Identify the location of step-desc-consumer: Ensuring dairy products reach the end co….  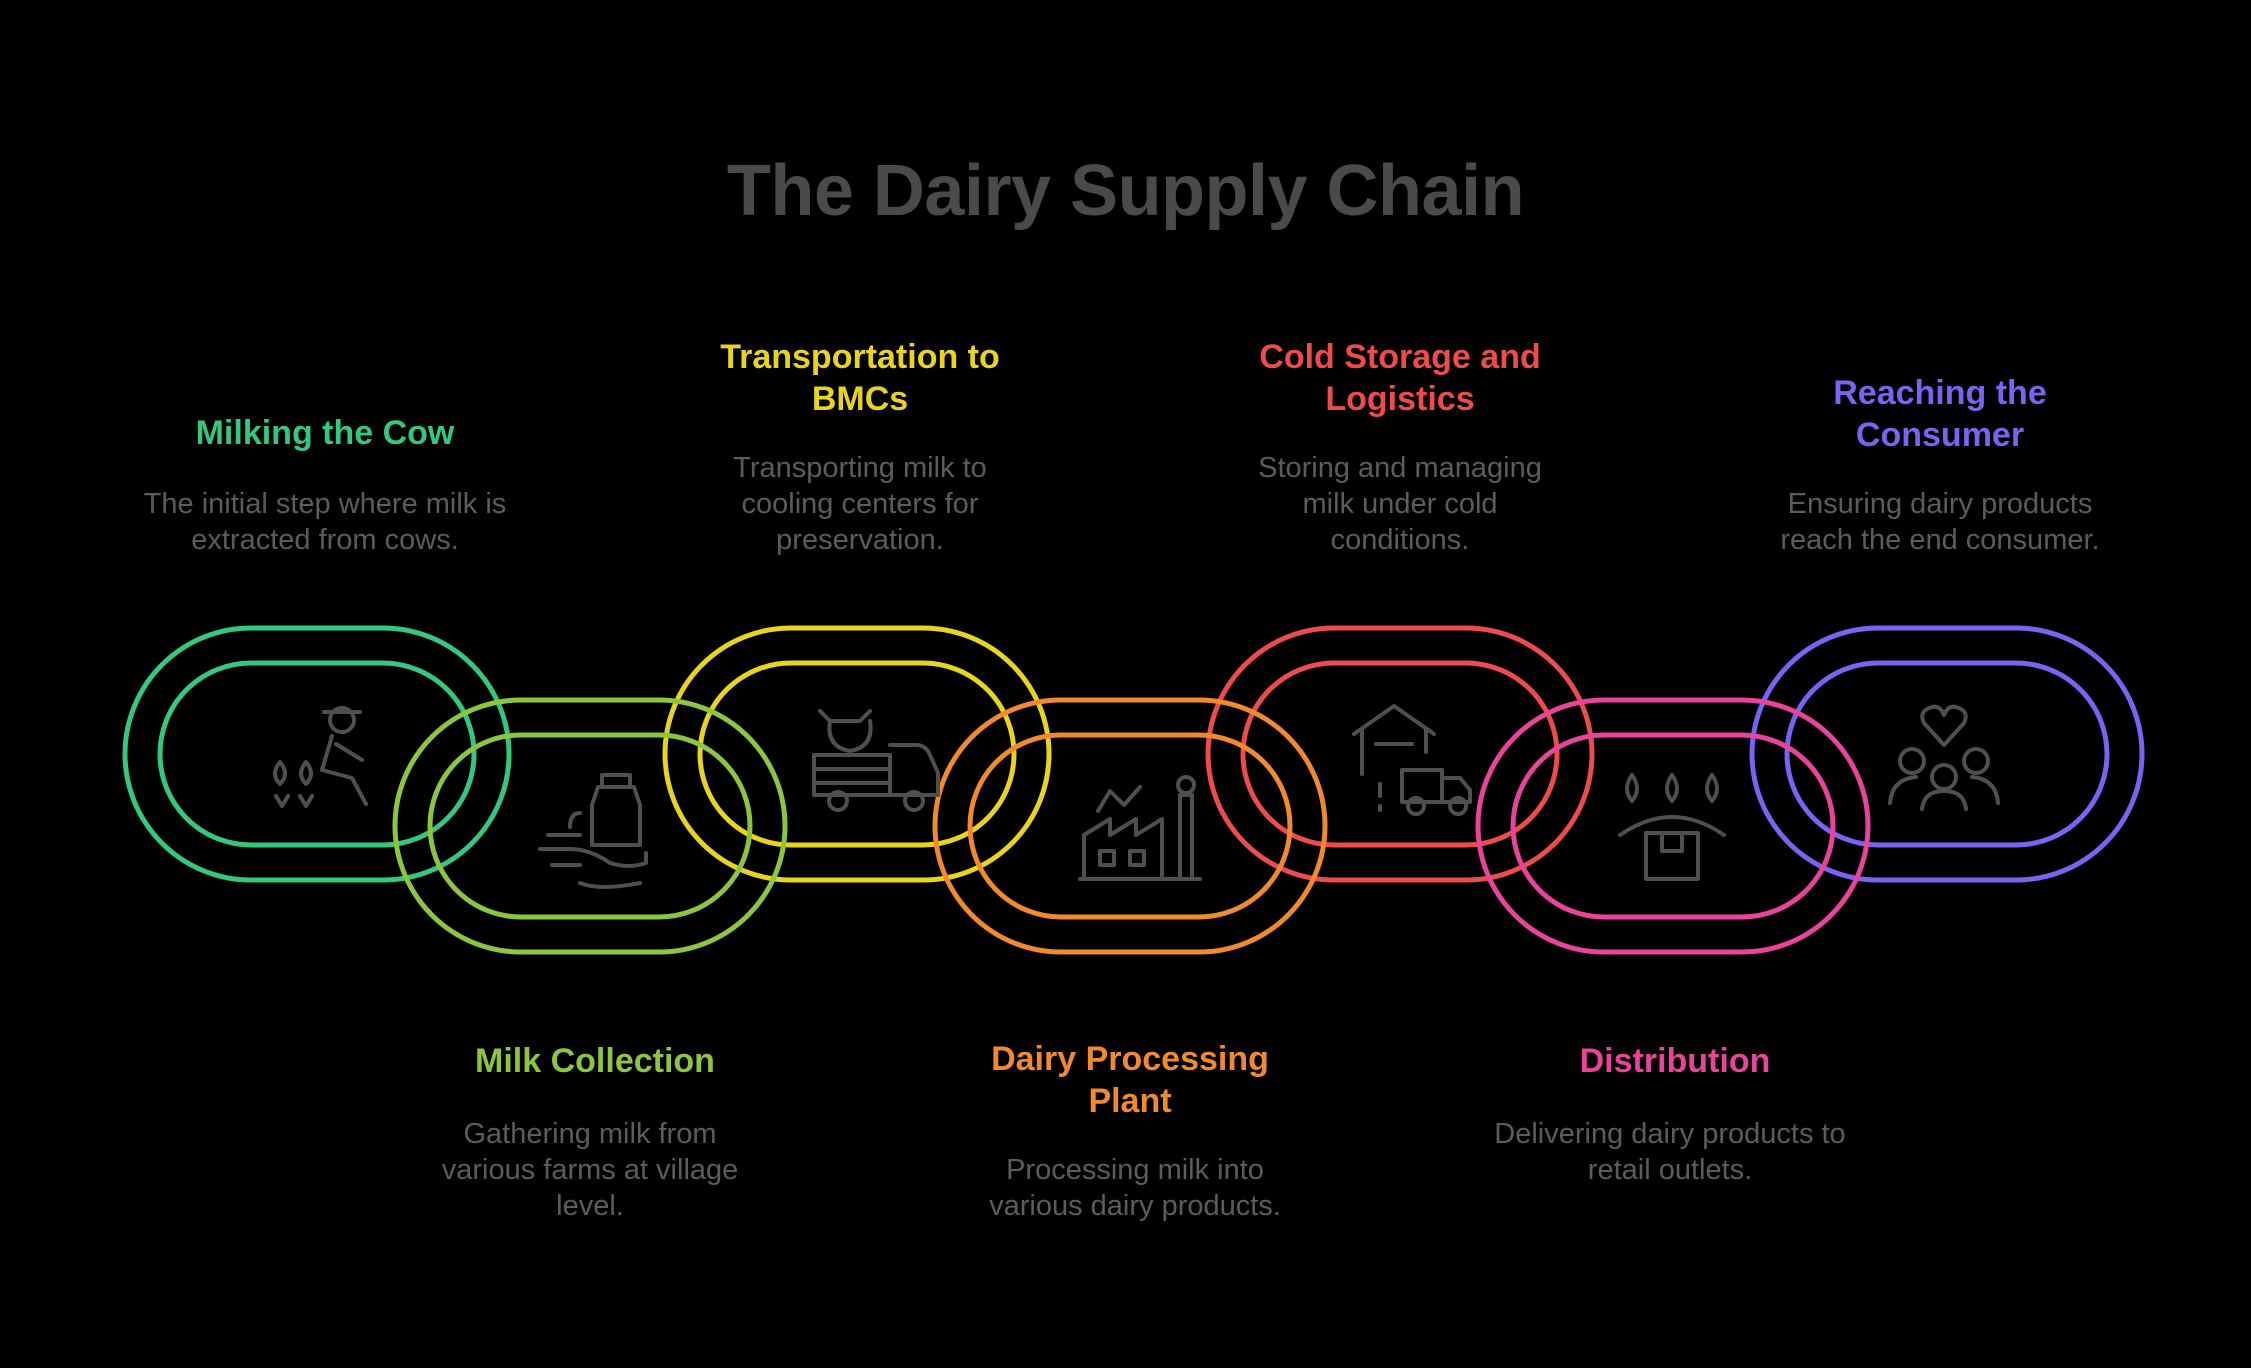
(1940, 522).